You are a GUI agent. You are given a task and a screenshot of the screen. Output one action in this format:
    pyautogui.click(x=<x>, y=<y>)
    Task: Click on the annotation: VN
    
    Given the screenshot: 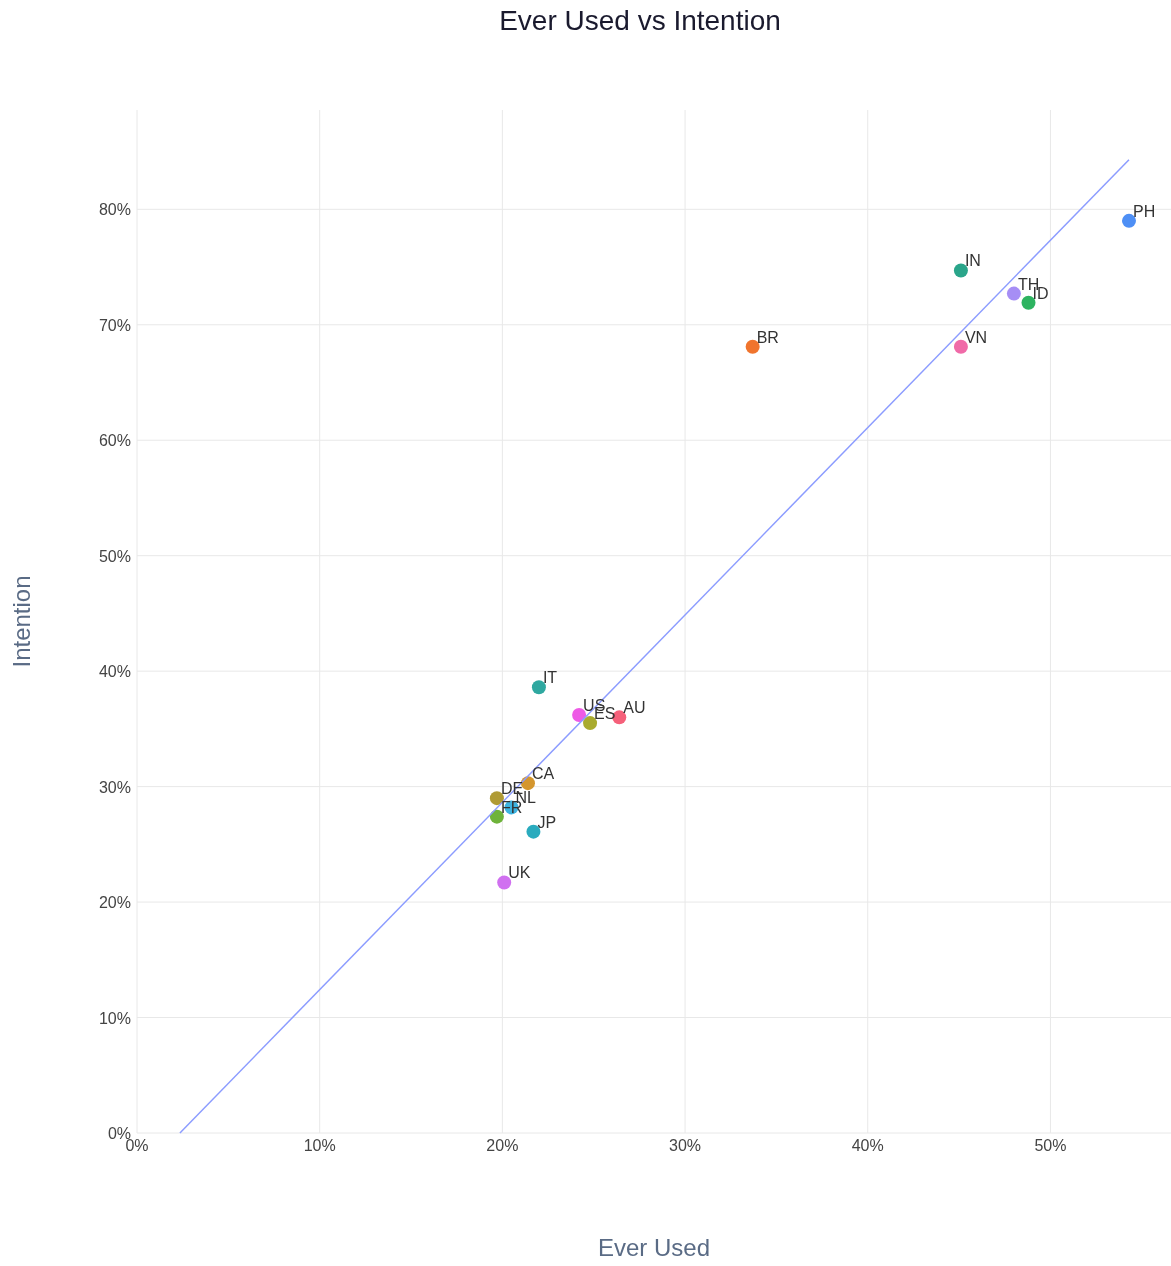 What is the action you would take?
    pyautogui.click(x=976, y=337)
    